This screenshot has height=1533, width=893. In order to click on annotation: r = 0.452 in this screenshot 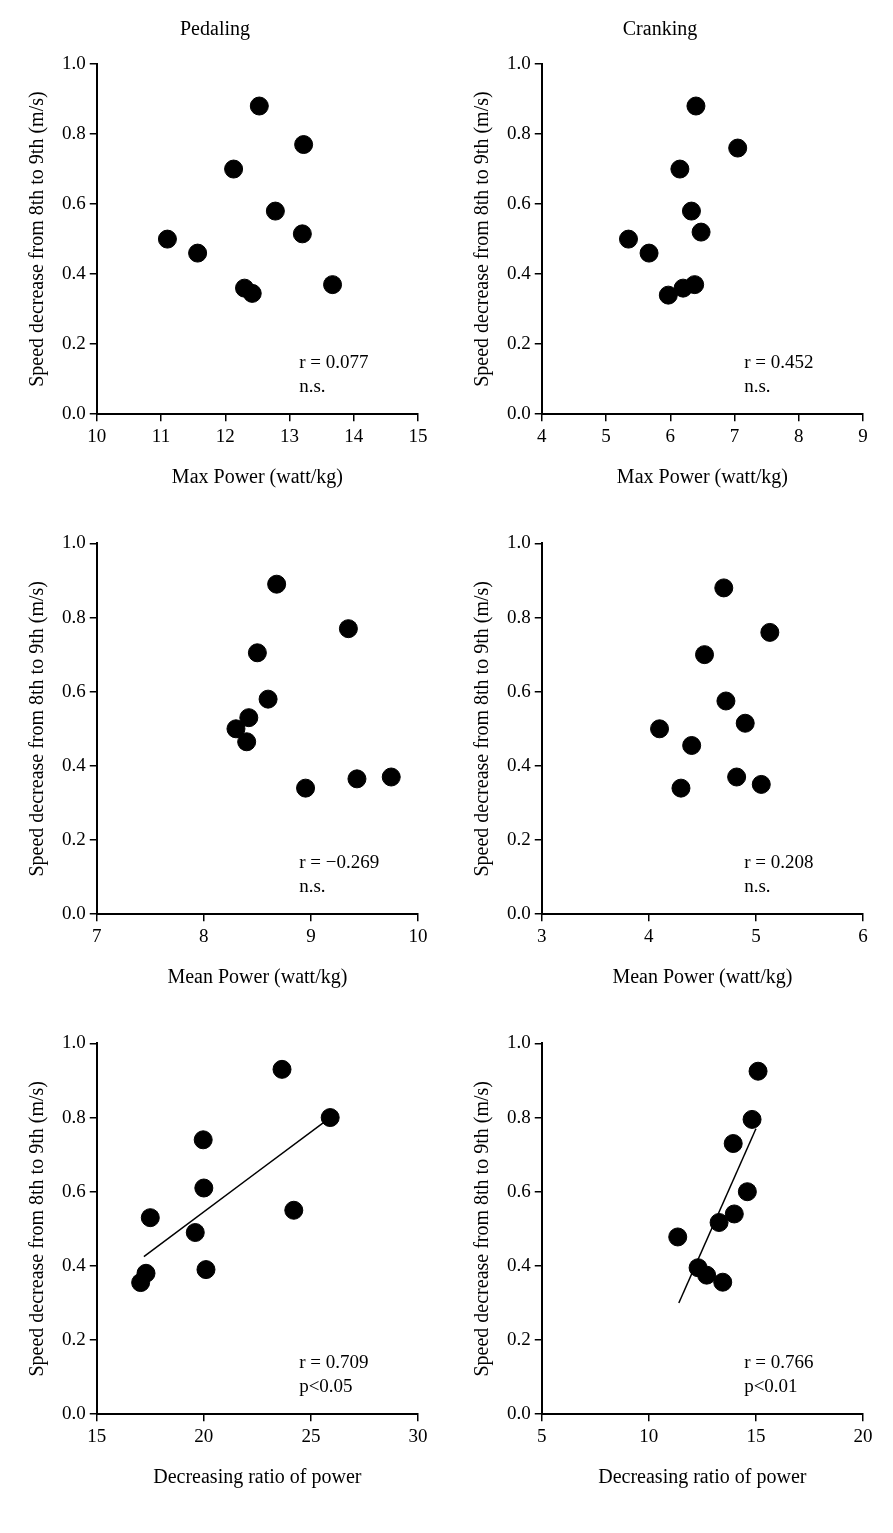, I will do `click(779, 362)`.